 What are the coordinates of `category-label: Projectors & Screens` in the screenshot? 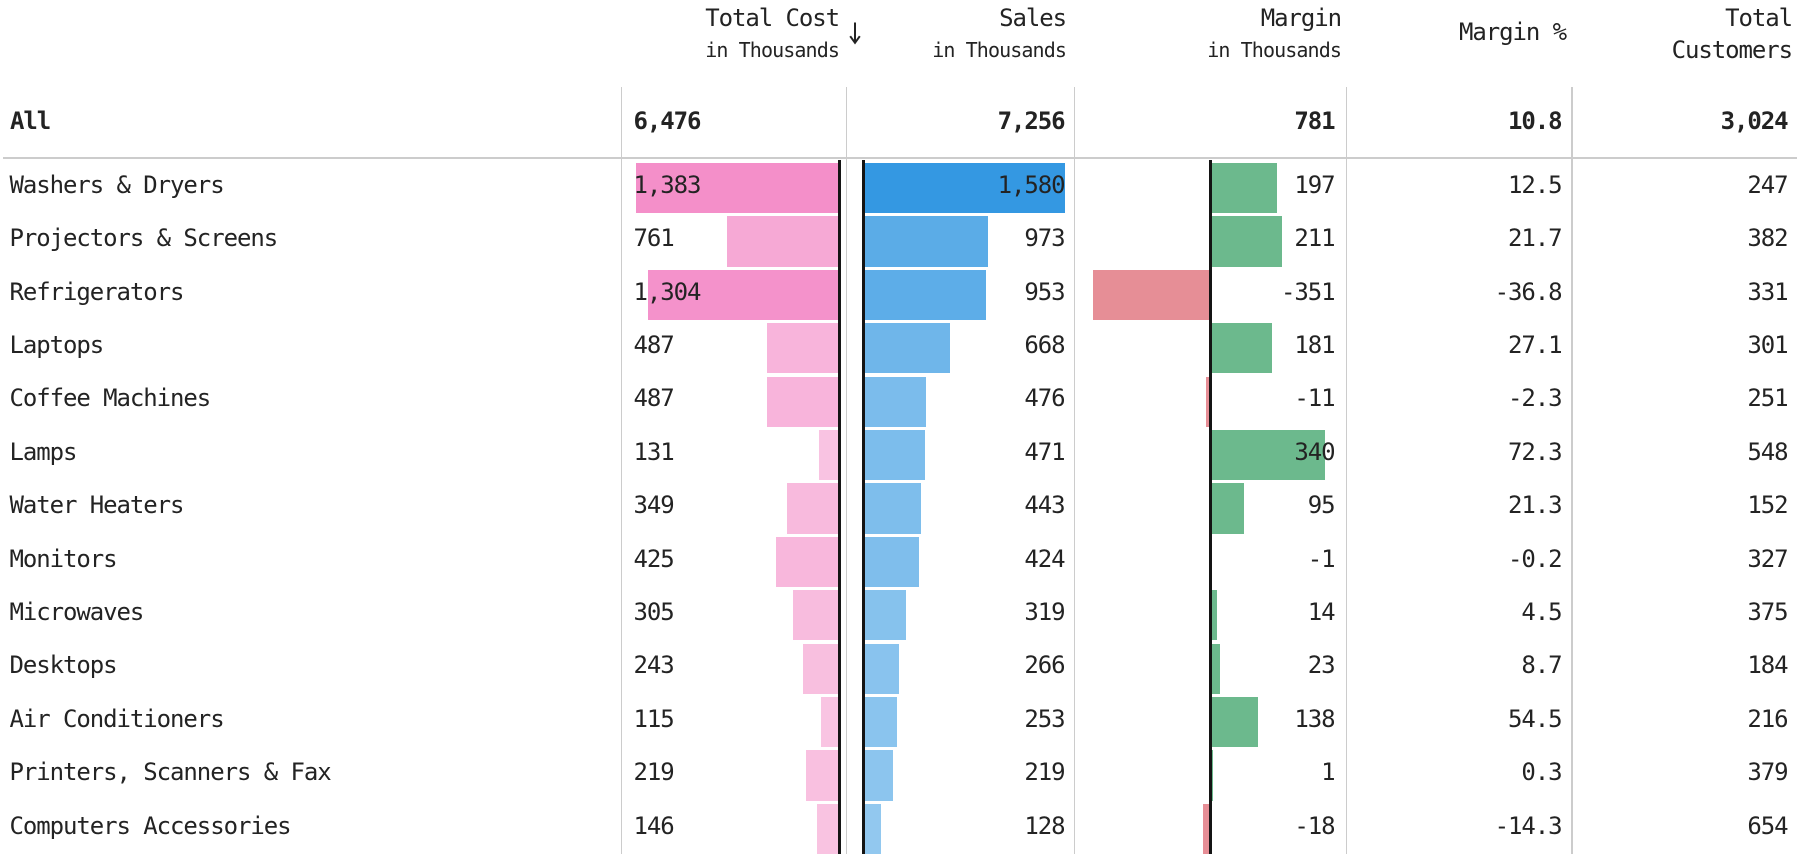 It's located at (144, 238).